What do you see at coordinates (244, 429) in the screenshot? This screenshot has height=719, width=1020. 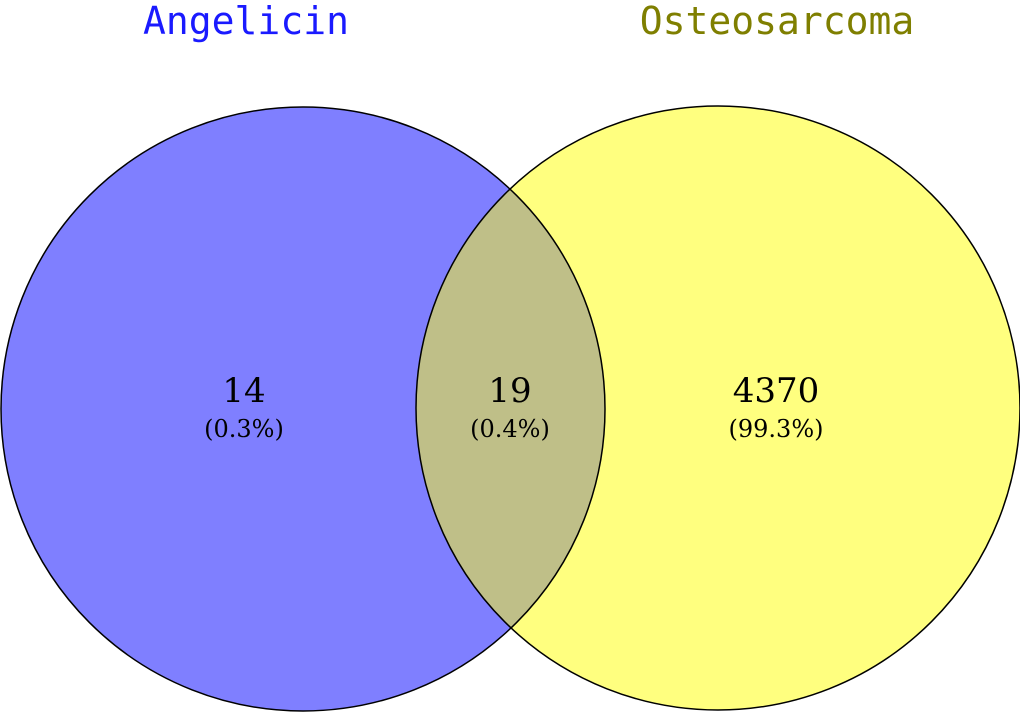 I see `angelicin-only-percent: (0.3%)` at bounding box center [244, 429].